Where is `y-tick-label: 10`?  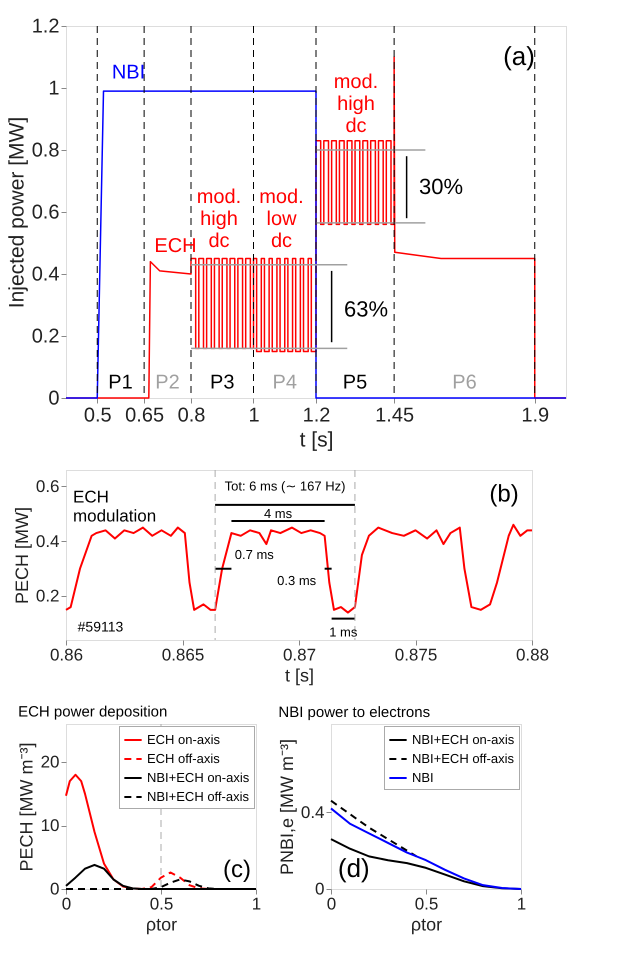
y-tick-label: 10 is located at coordinates (50, 826).